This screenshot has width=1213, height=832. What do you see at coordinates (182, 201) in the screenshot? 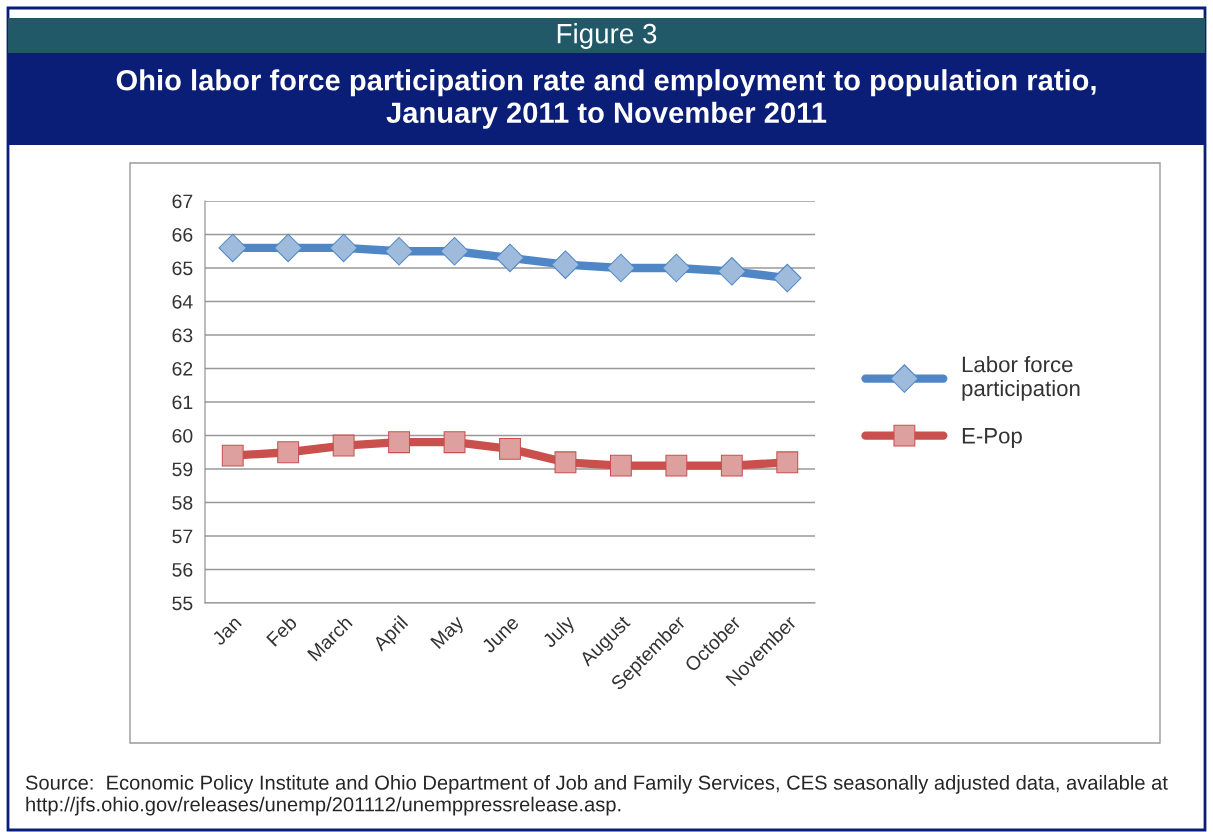
I see `y-tick-label: 67` at bounding box center [182, 201].